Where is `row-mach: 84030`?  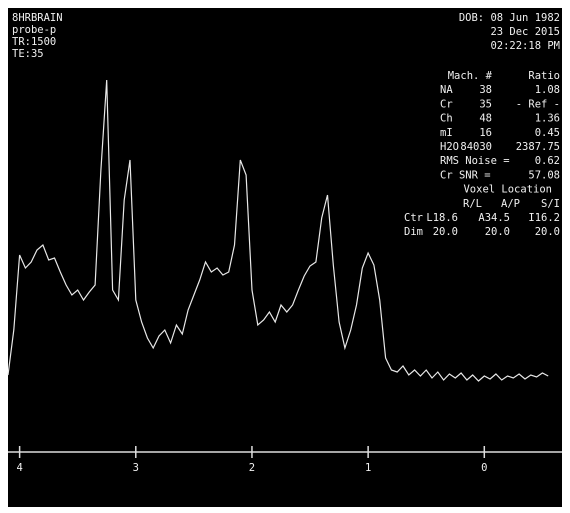 row-mach: 84030 is located at coordinates (476, 147).